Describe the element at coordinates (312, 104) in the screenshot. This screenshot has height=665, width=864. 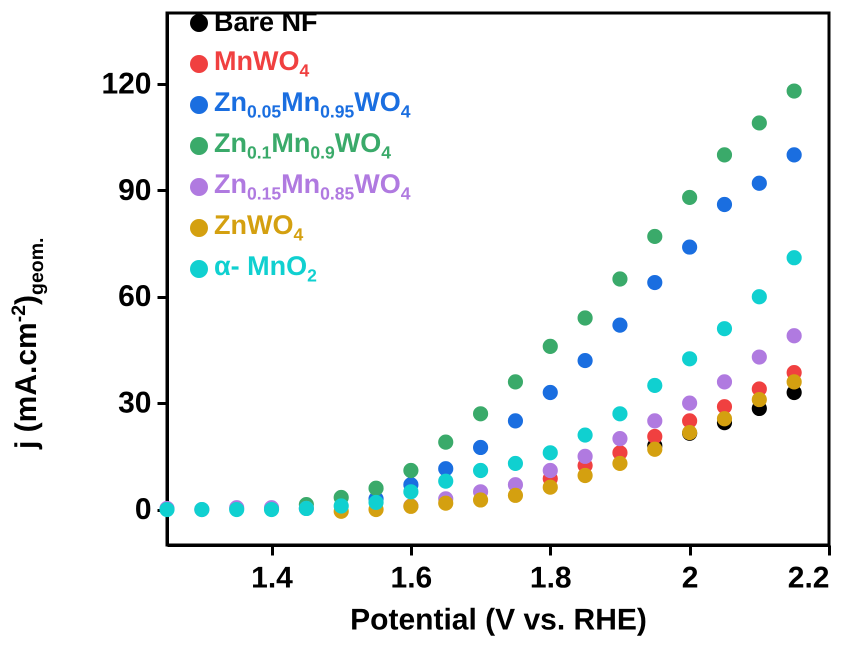
I see `legend-label: Zn$_{0.05}$Mn$_{0.95}$WO$_{4}$` at that location.